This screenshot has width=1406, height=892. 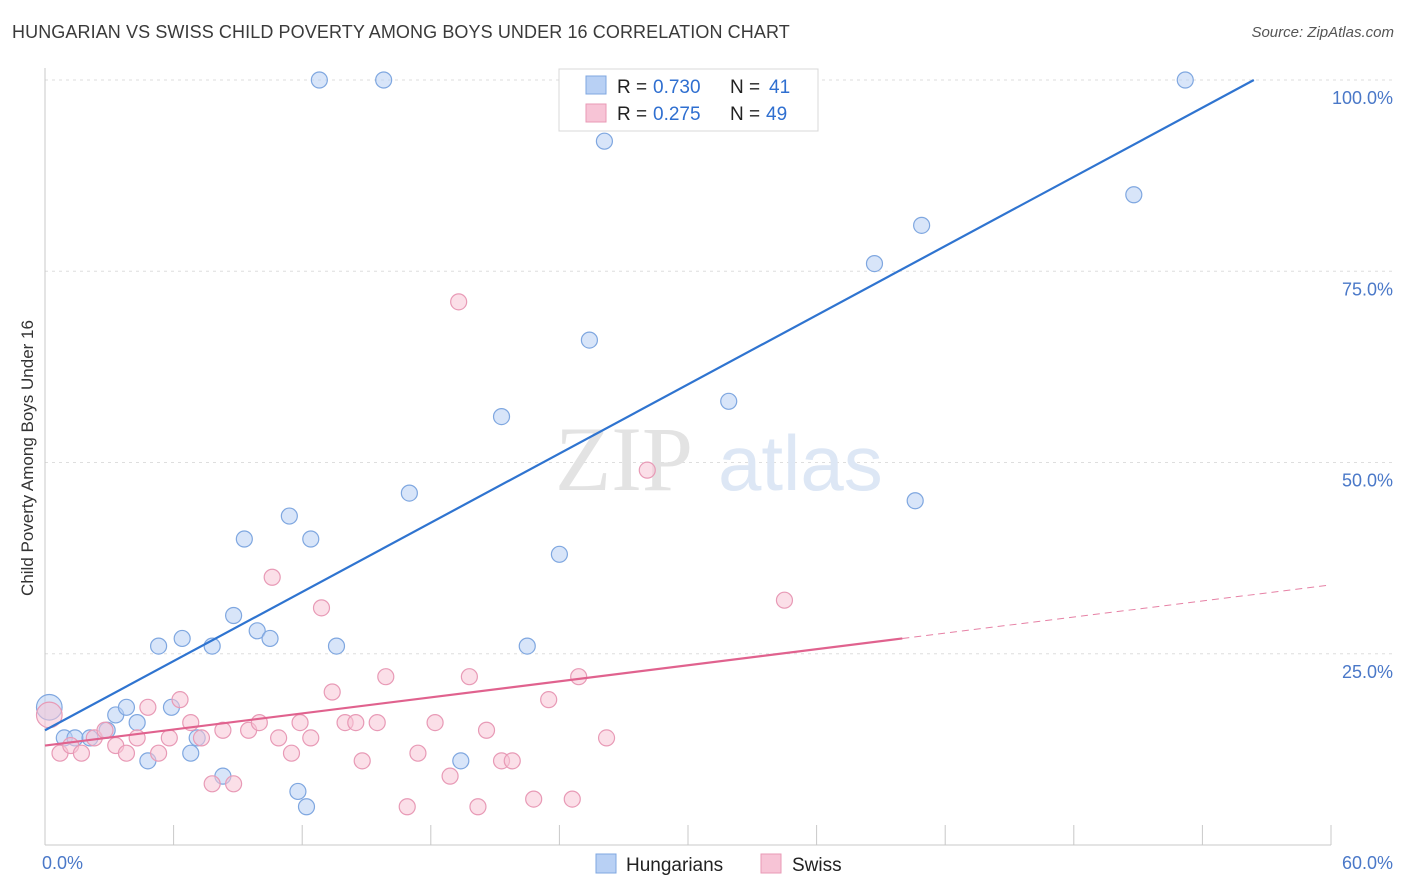 I want to click on stats-r-label-1: R =, so click(x=632, y=114).